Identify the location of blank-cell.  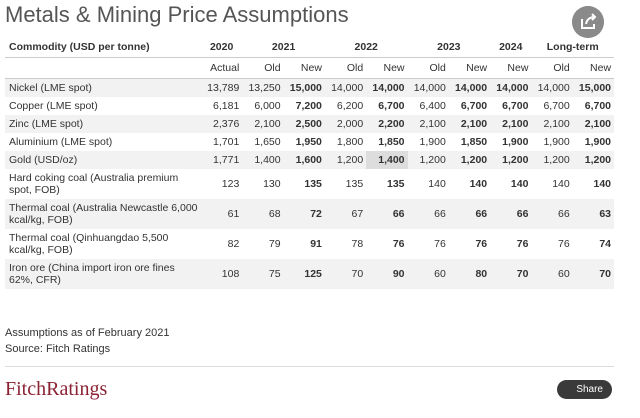
(103, 68).